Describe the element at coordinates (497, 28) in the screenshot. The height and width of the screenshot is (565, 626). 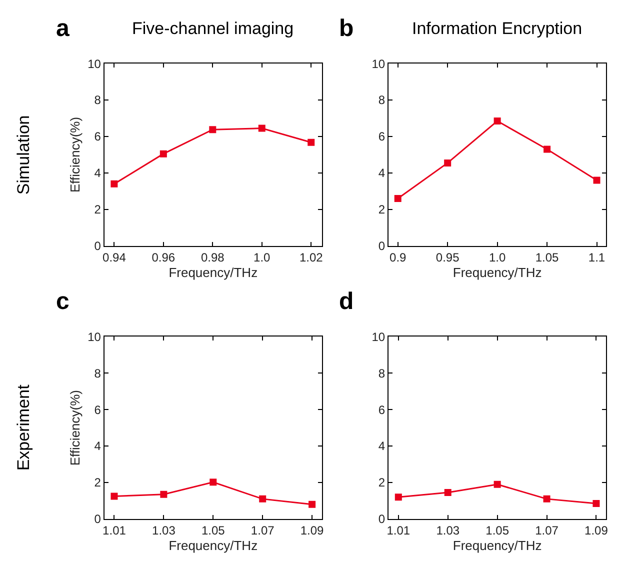
I see `chart-title: Information Encryption` at that location.